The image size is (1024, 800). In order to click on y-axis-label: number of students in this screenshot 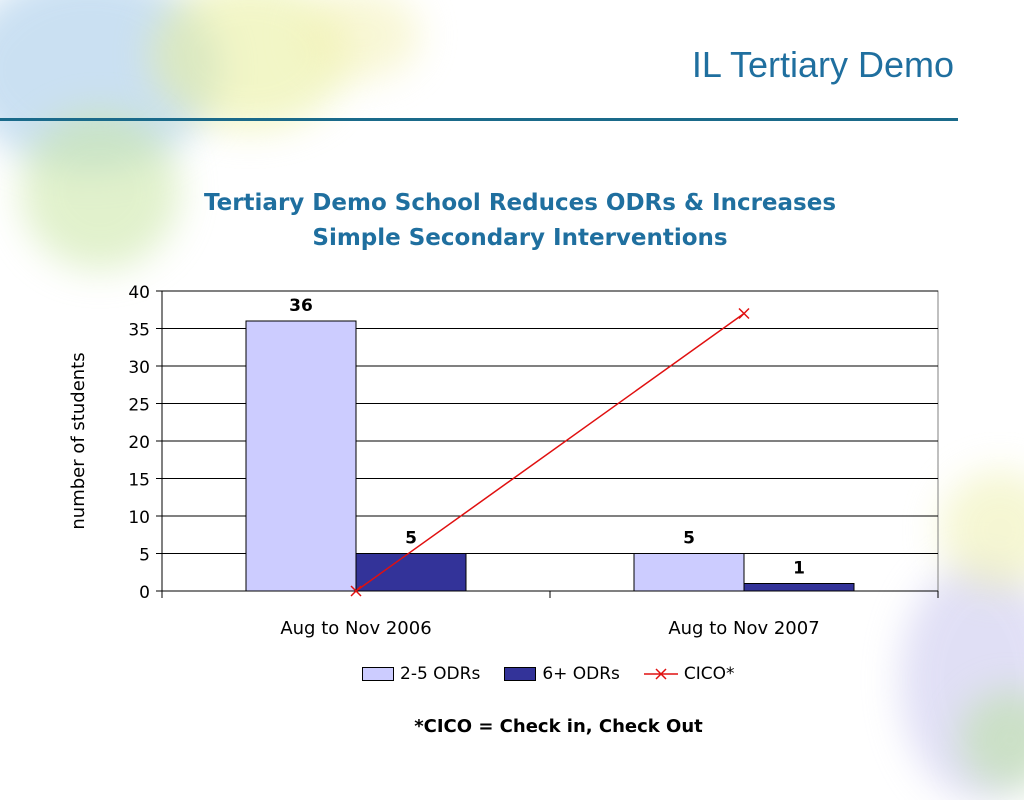, I will do `click(78, 440)`.